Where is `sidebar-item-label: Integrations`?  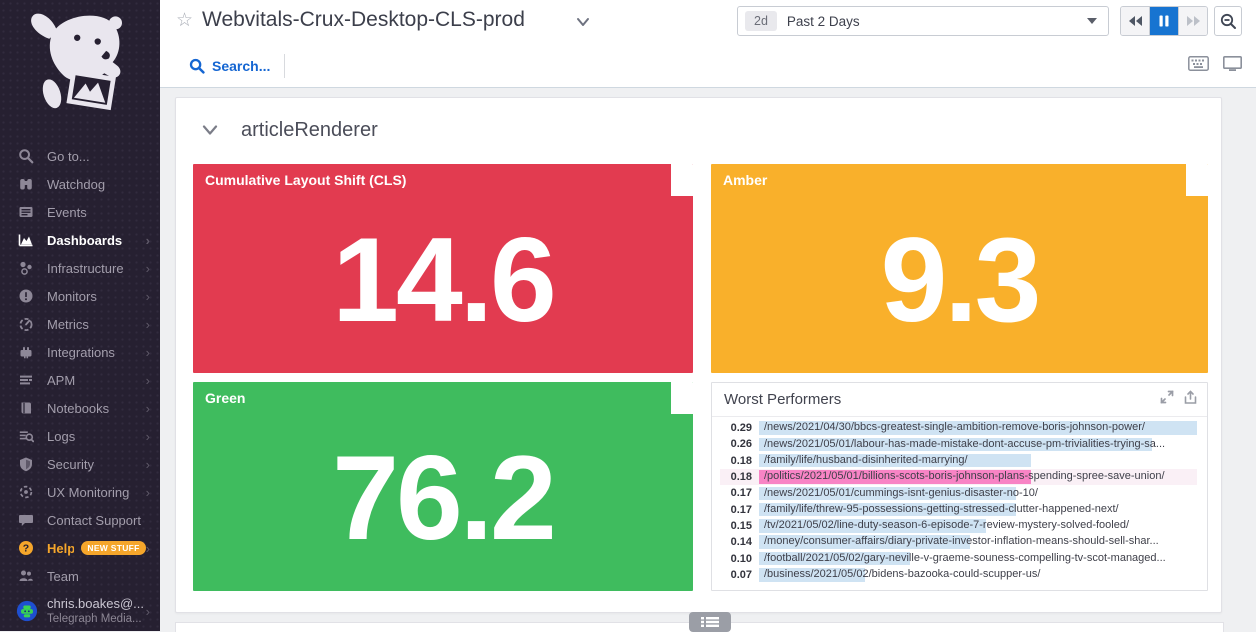 sidebar-item-label: Integrations is located at coordinates (81, 352).